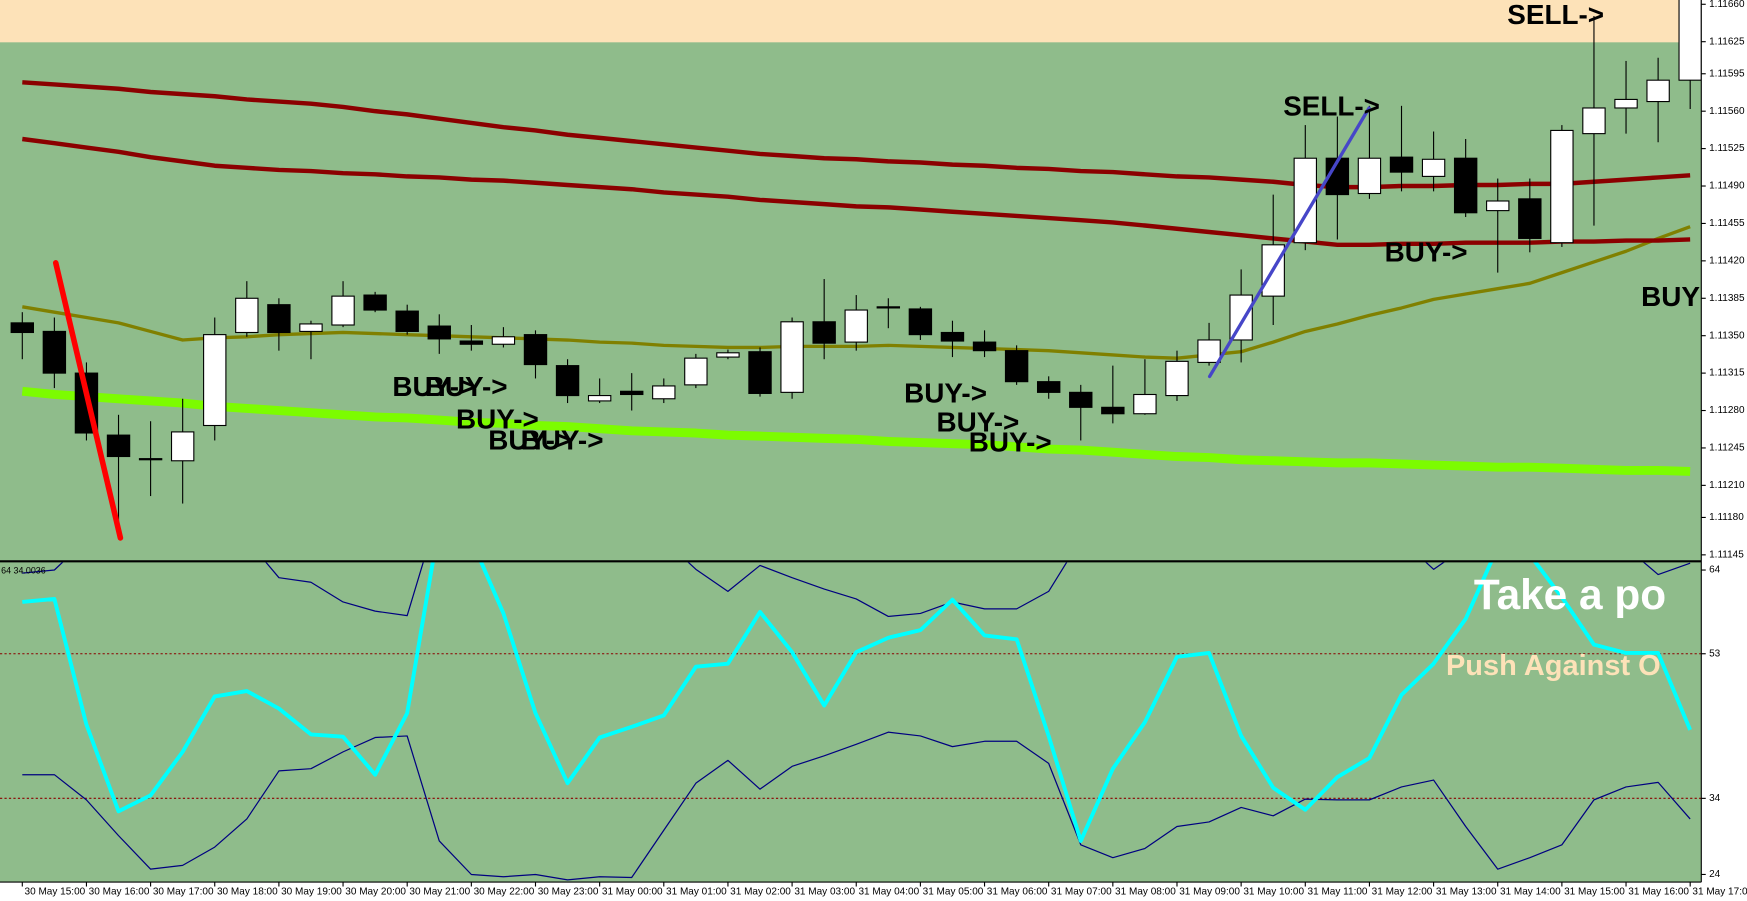  I want to click on oscillator-line, so click(856, 590).